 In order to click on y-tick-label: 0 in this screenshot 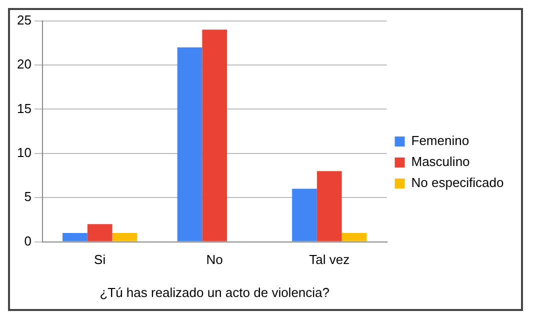, I will do `click(28, 240)`.